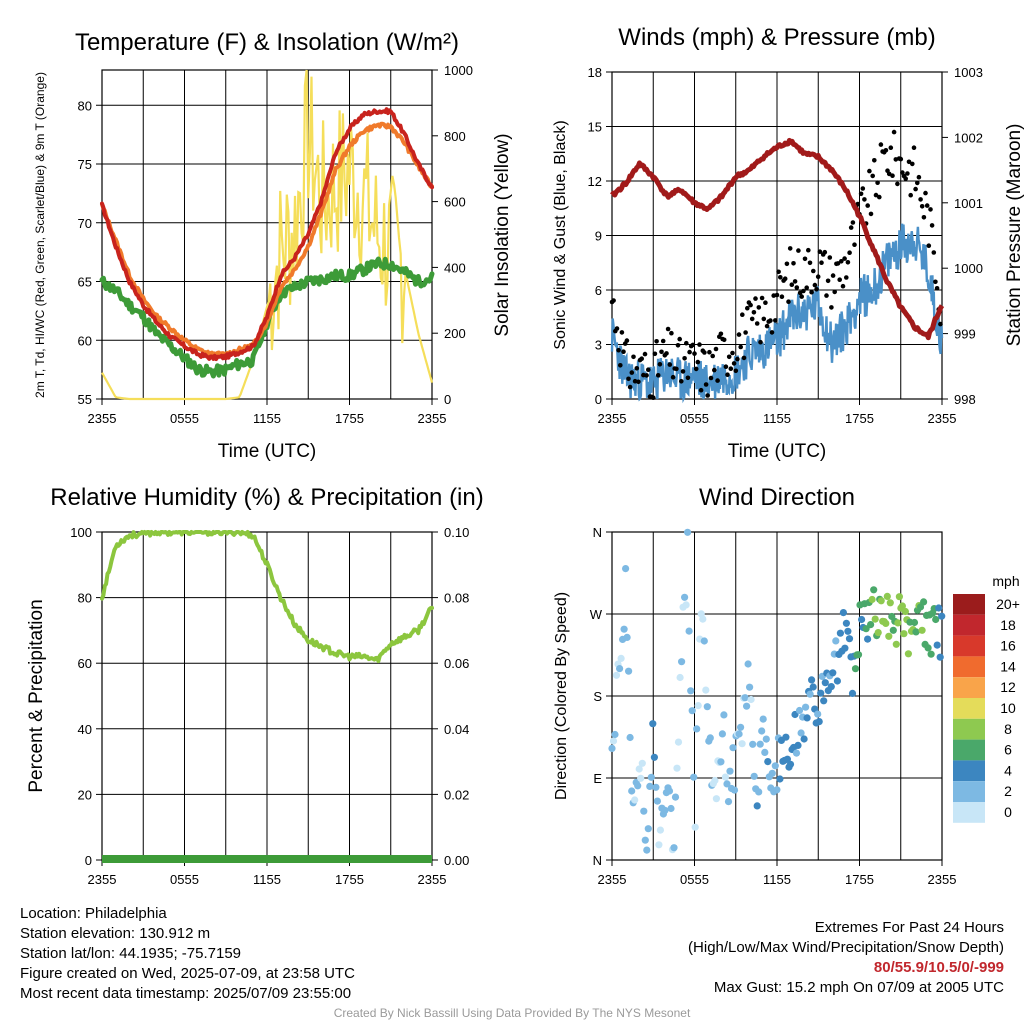 The image size is (1024, 1024). Describe the element at coordinates (595, 181) in the screenshot. I see `y-tick-label: 12` at that location.